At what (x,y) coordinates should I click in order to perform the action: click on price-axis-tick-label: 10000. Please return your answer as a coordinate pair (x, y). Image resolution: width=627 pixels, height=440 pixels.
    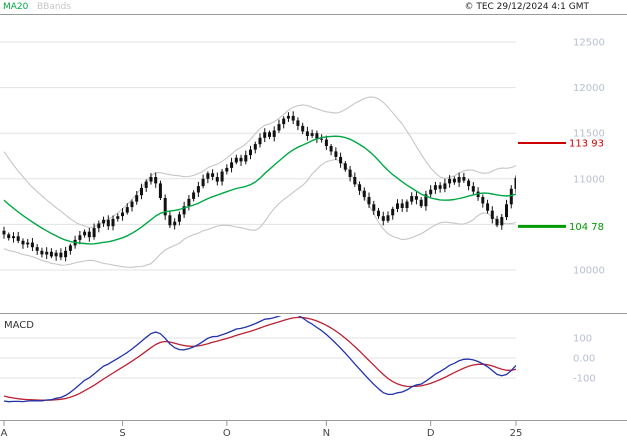
    Looking at the image, I should click on (589, 271).